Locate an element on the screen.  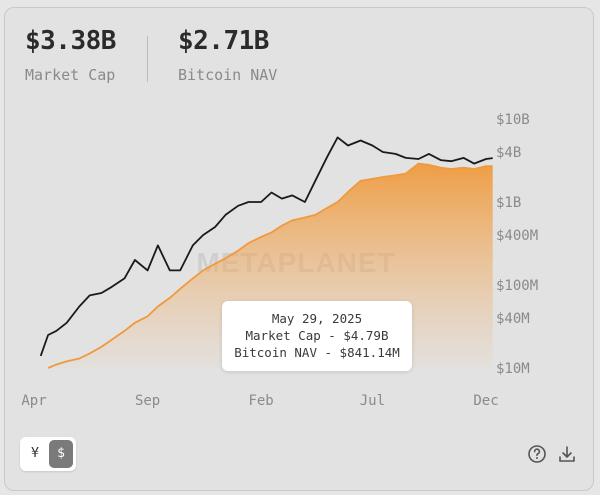
bitcoin-nav-label: Bitcoin NAV is located at coordinates (228, 75).